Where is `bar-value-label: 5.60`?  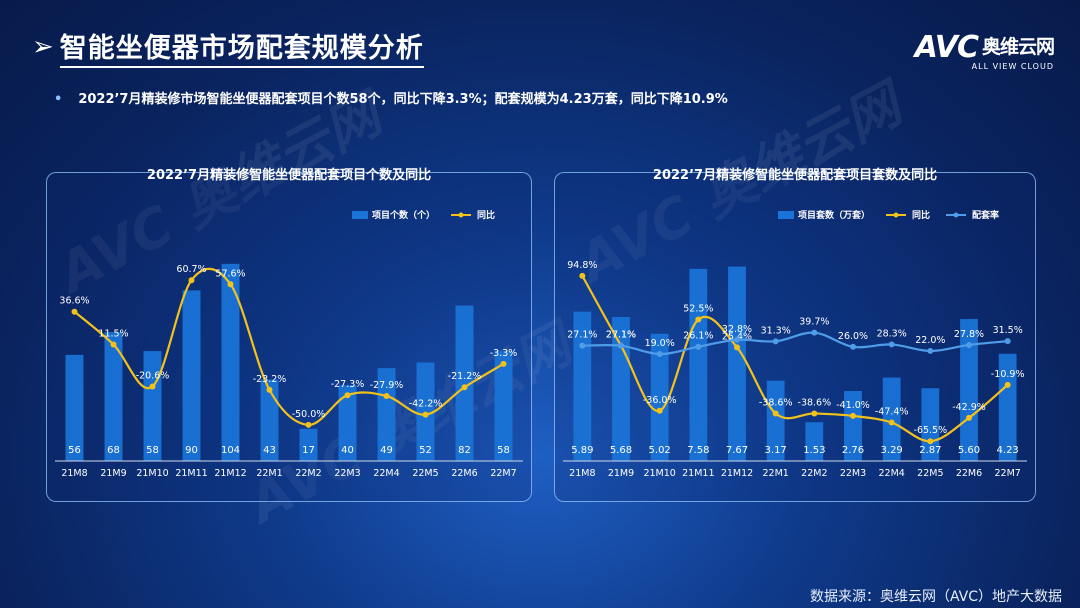 bar-value-label: 5.60 is located at coordinates (969, 450).